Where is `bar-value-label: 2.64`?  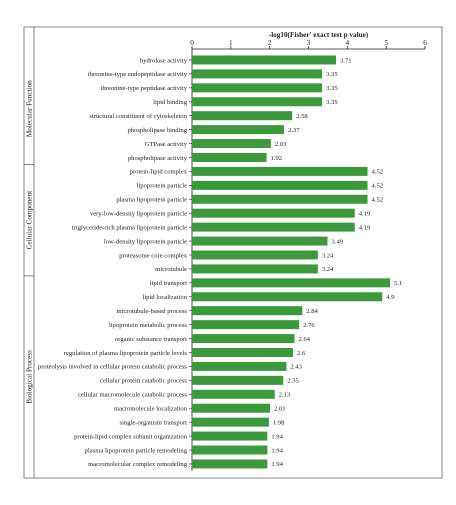
bar-value-label: 2.64 is located at coordinates (305, 339).